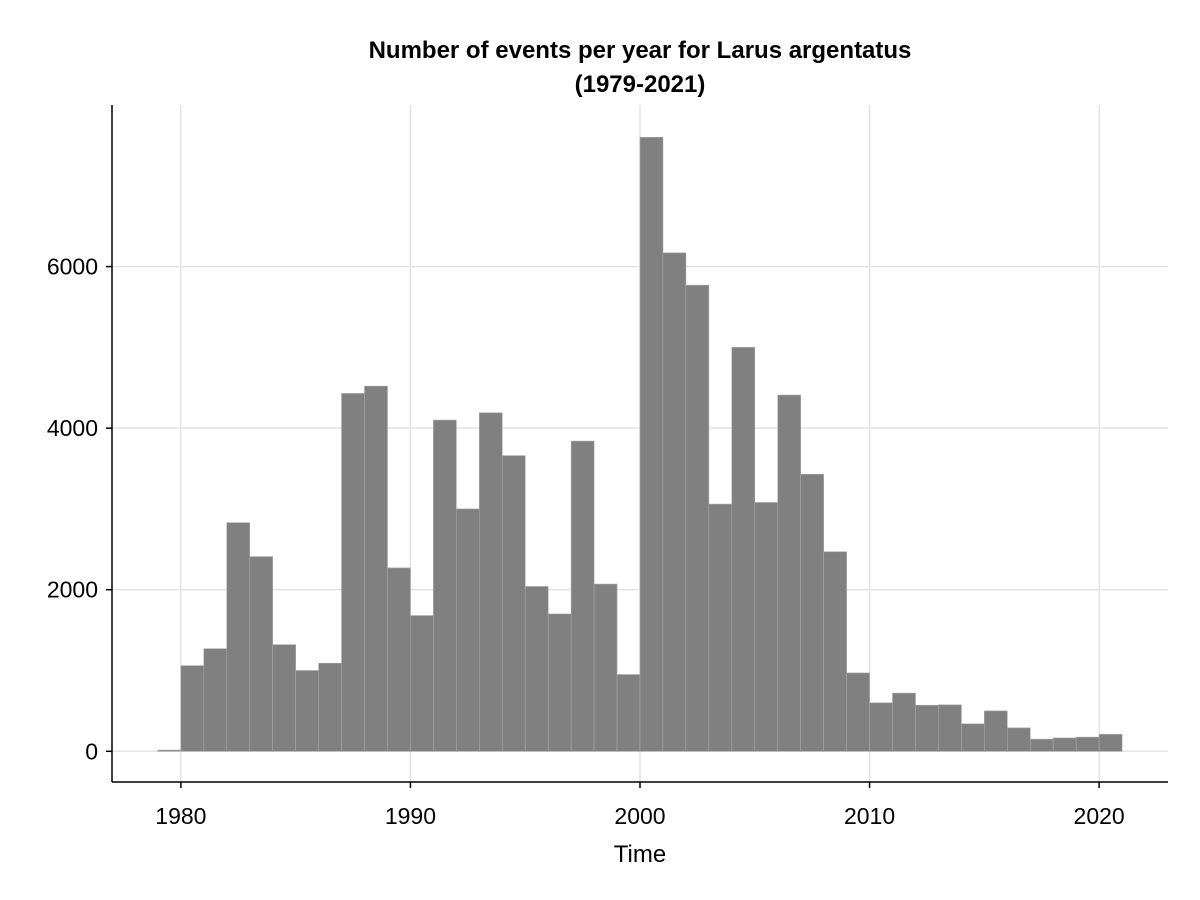  What do you see at coordinates (180, 816) in the screenshot?
I see `x-tick-label: 1980` at bounding box center [180, 816].